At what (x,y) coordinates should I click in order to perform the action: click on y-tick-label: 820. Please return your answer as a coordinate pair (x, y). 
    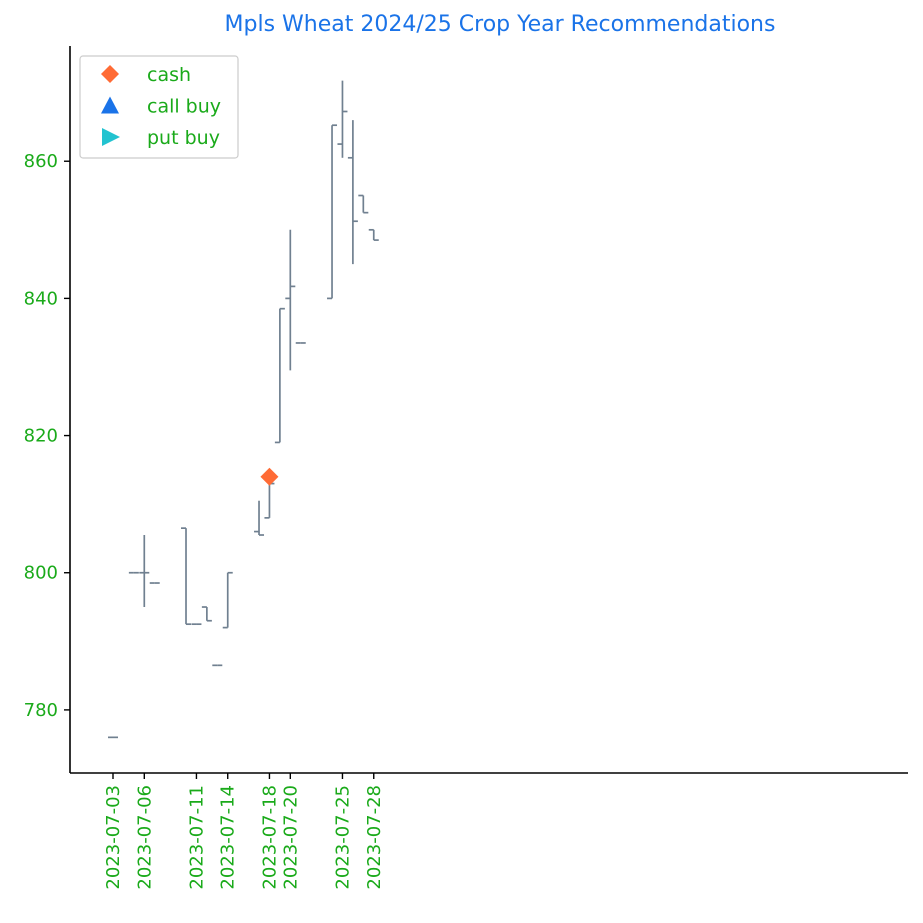
    Looking at the image, I should click on (41, 436).